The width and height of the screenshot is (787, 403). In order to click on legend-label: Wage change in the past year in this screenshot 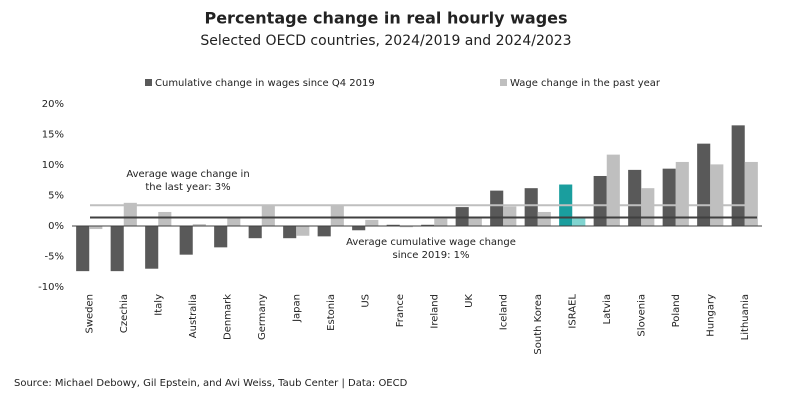, I will do `click(585, 83)`.